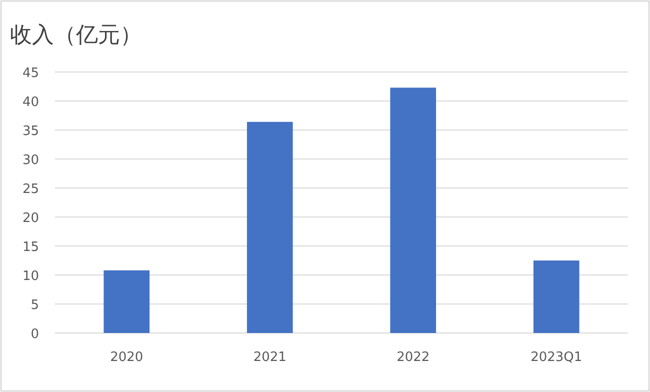 This screenshot has width=650, height=392. I want to click on y-tick-label: 45, so click(30, 73).